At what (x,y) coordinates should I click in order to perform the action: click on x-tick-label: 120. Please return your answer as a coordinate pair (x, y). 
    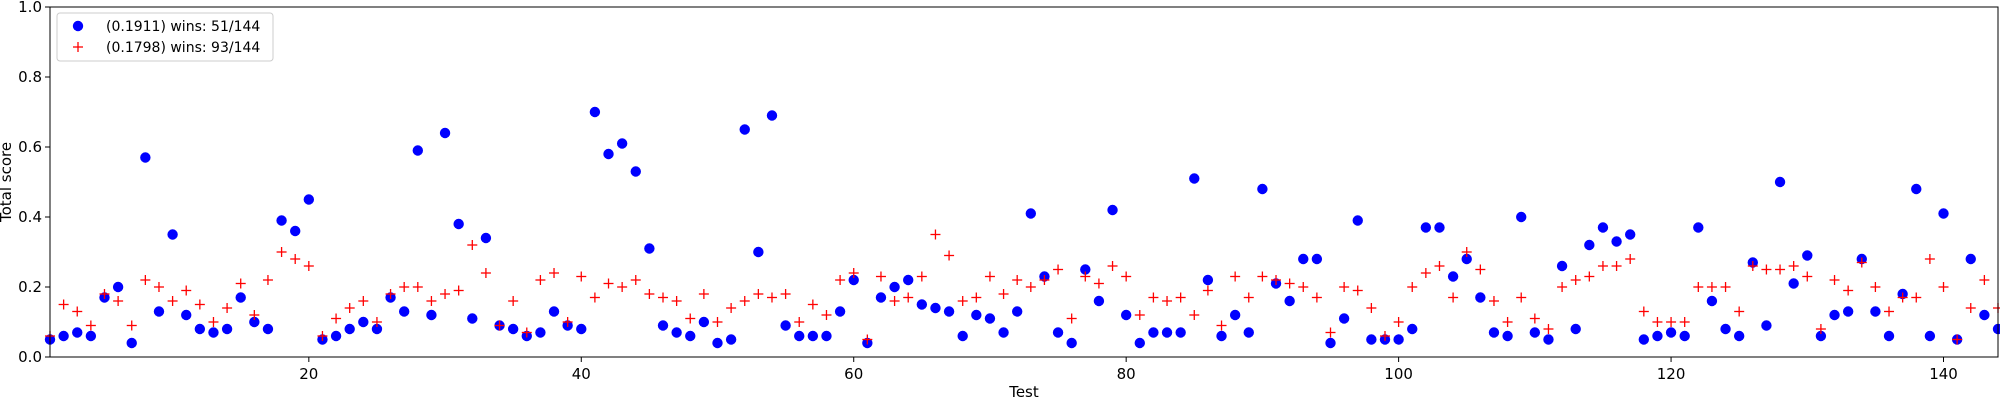
    Looking at the image, I should click on (1671, 374).